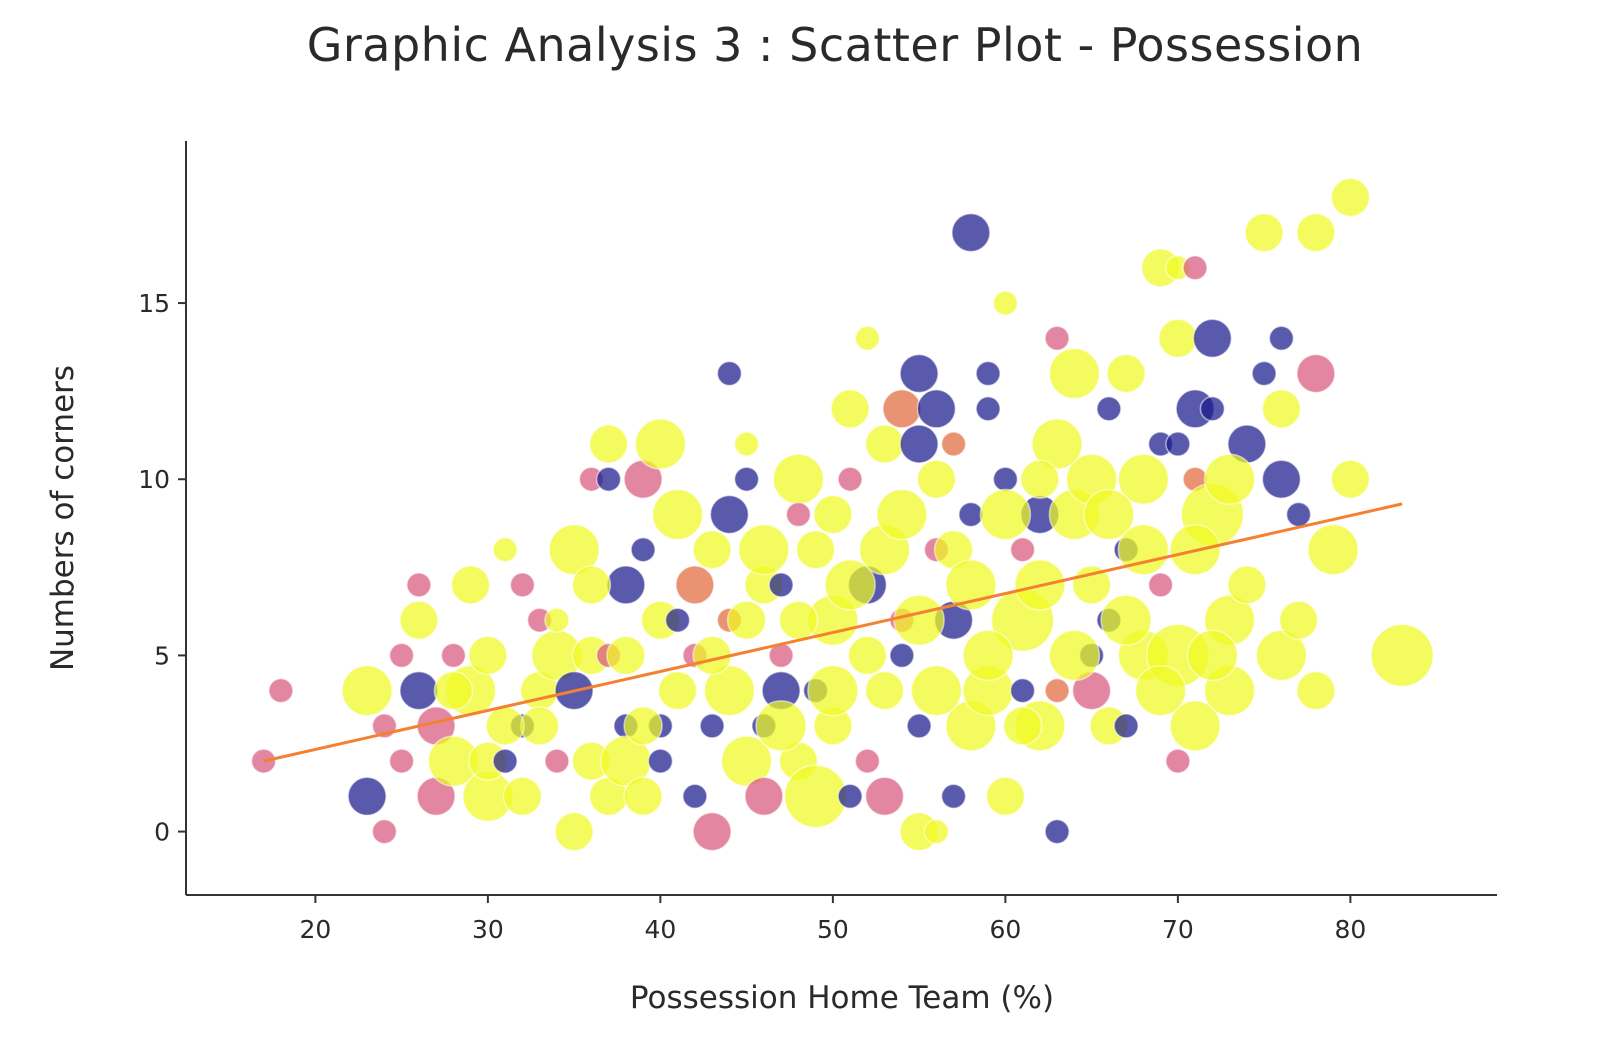 The height and width of the screenshot is (1055, 1608). Describe the element at coordinates (162, 832) in the screenshot. I see `y-tick-label: 0` at that location.